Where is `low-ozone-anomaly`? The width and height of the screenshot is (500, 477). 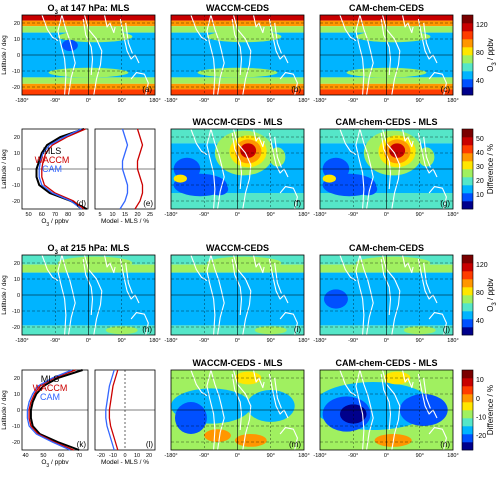
low-ozone-anomaly is located at coordinates (335, 299).